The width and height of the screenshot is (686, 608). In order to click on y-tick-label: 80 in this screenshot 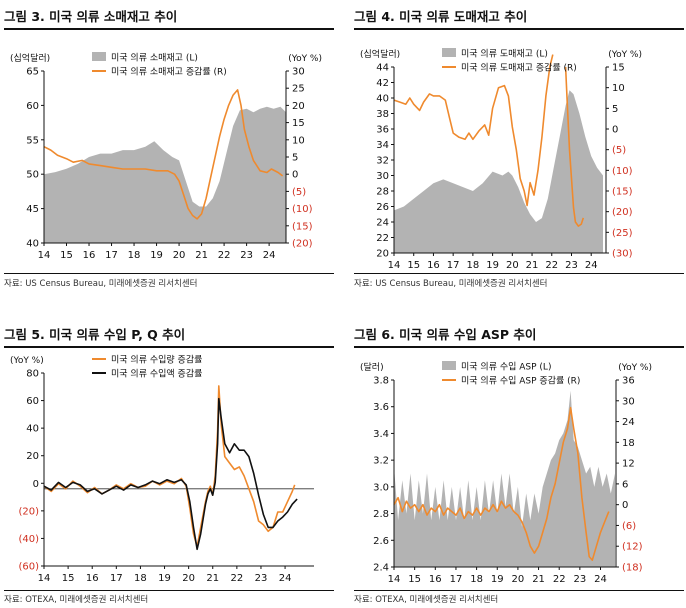, I will do `click(32, 374)`.